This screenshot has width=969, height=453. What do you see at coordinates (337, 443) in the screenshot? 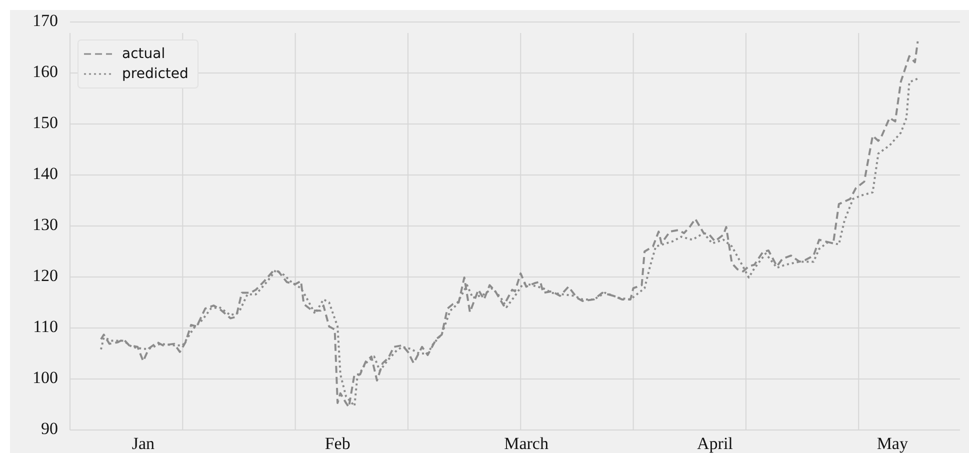
I see `x-tick-label: Feb` at bounding box center [337, 443].